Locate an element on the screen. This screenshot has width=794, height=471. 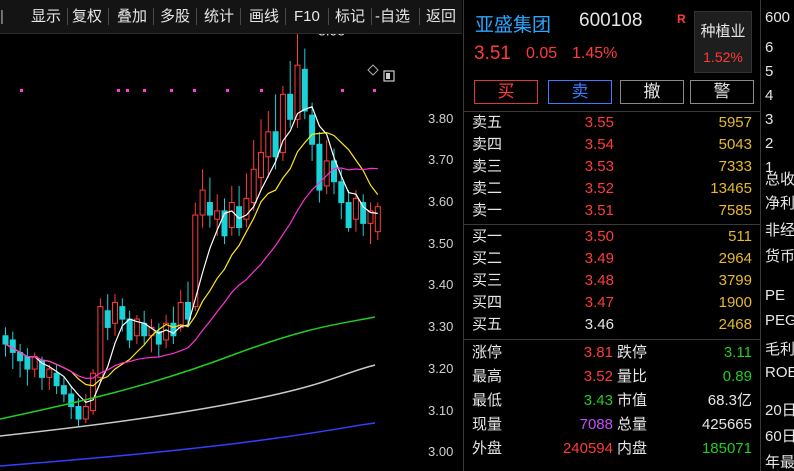
y-tick-label: 3.60 is located at coordinates (441, 201).